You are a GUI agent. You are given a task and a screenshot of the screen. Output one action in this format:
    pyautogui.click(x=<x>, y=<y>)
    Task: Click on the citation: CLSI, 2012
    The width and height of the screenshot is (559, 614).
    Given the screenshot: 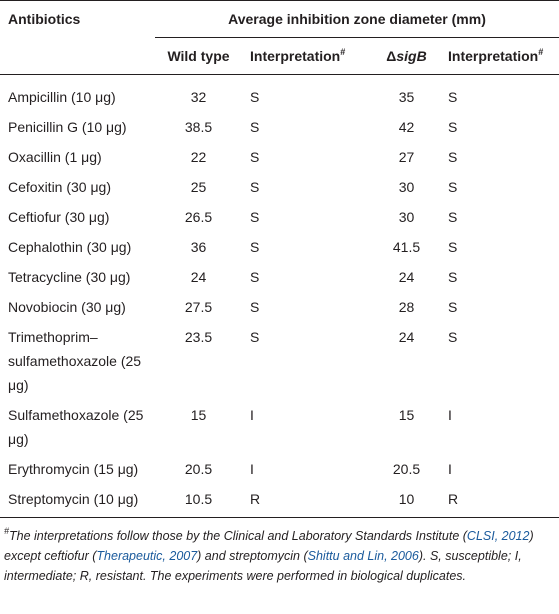 What is the action you would take?
    pyautogui.click(x=498, y=536)
    